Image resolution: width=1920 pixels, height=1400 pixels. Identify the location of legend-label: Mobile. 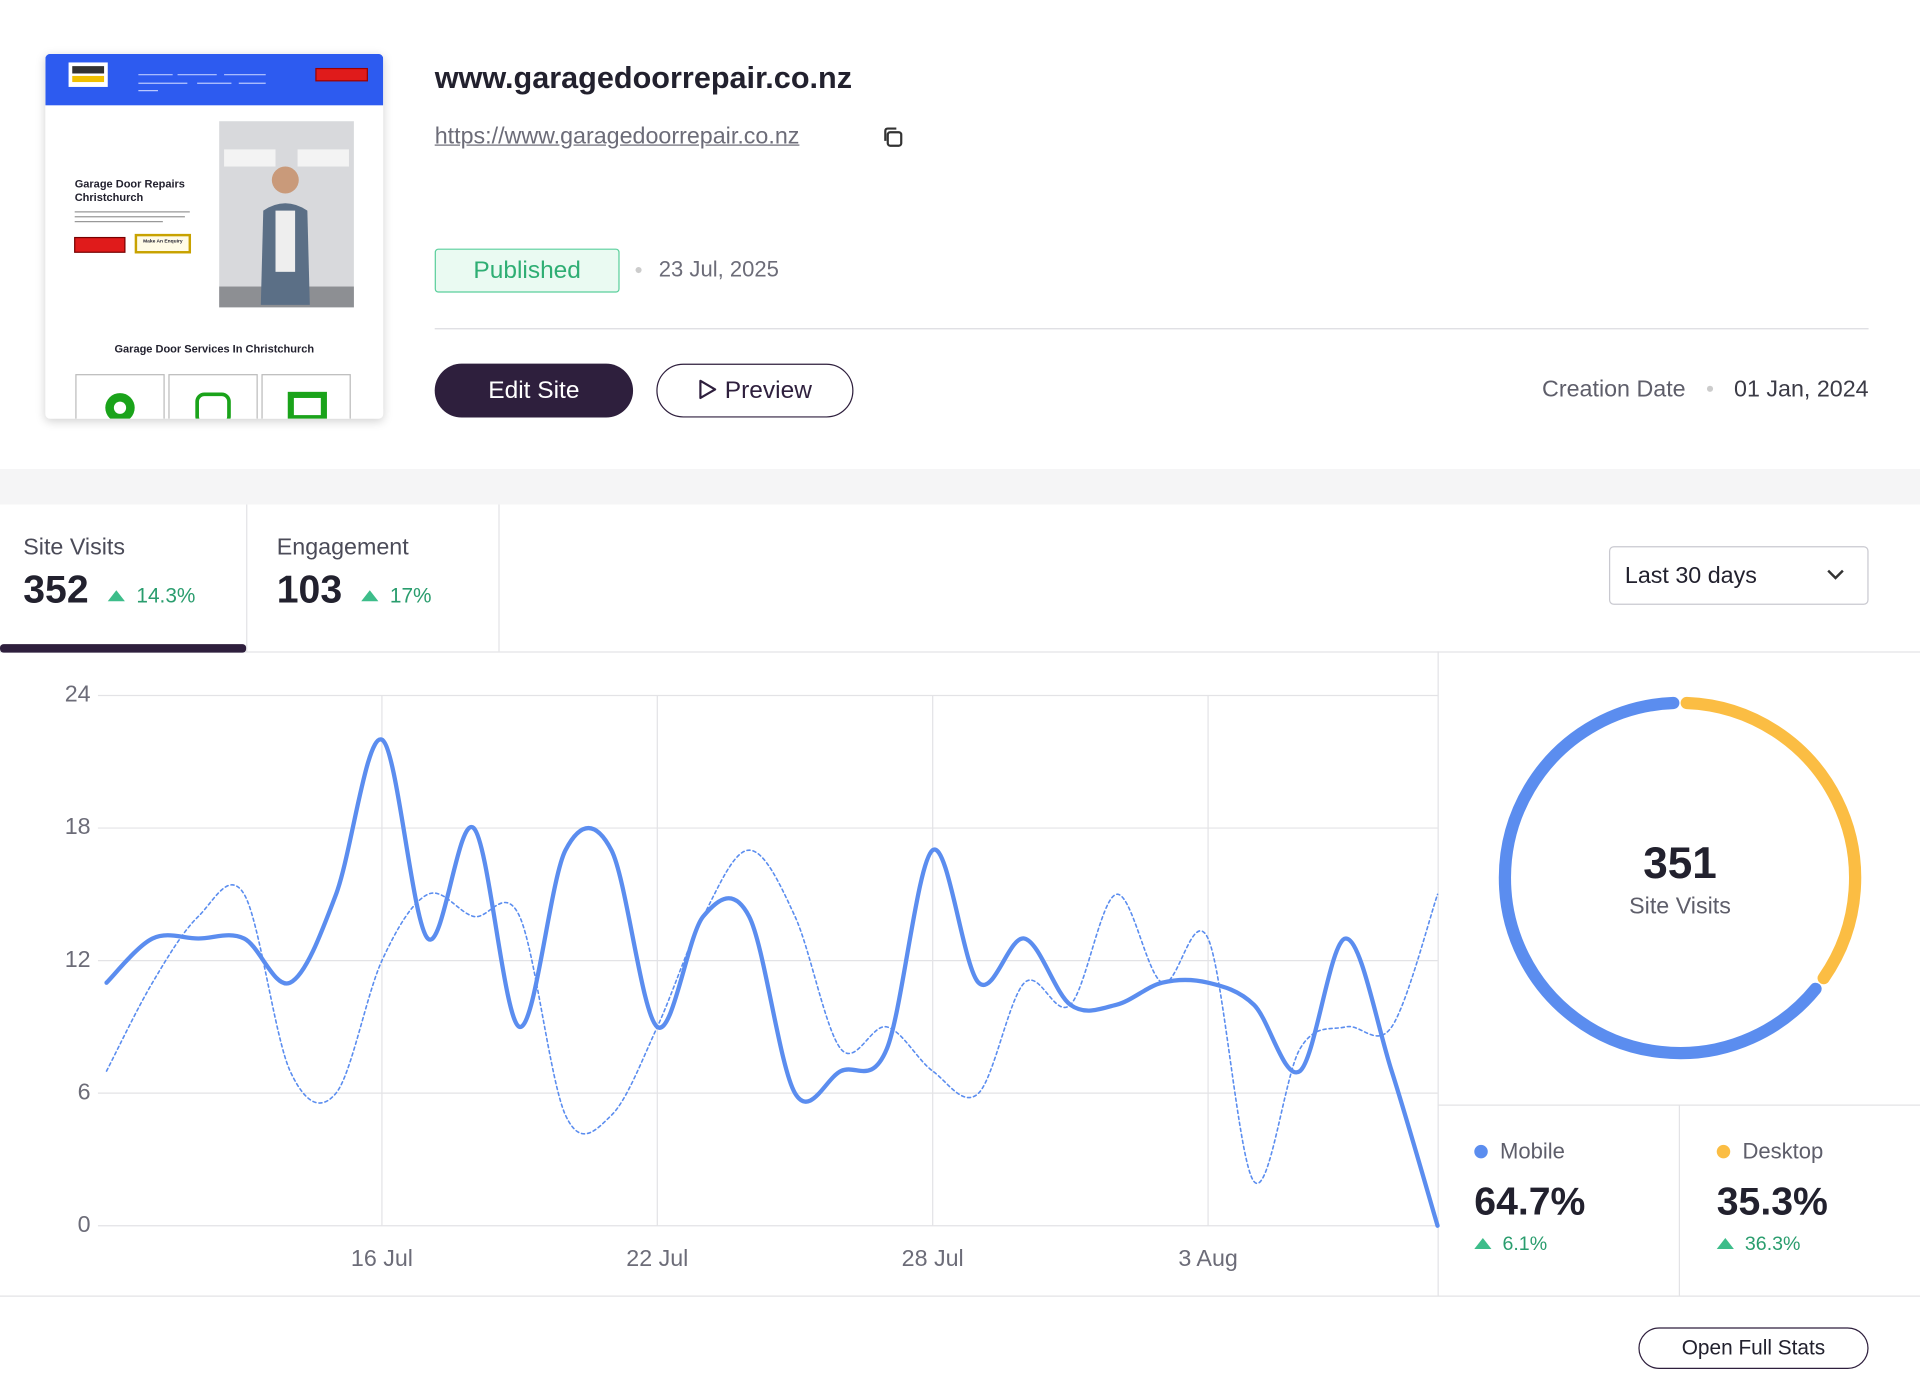
(1532, 1151).